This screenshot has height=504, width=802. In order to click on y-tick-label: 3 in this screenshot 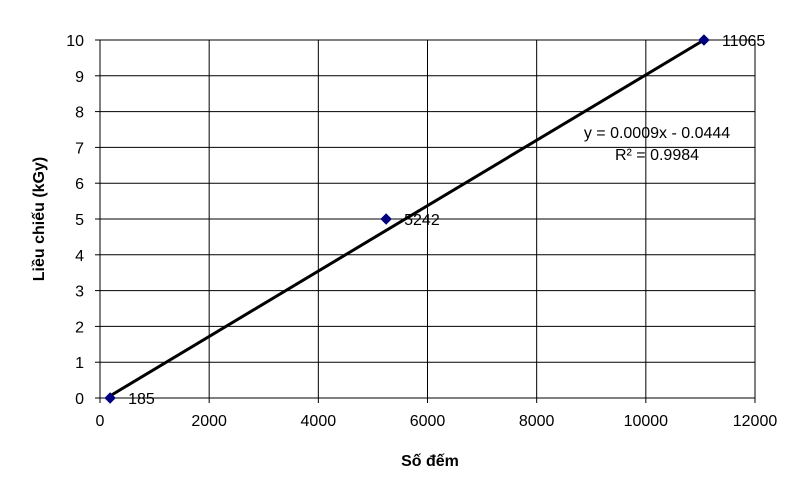, I will do `click(79, 292)`.